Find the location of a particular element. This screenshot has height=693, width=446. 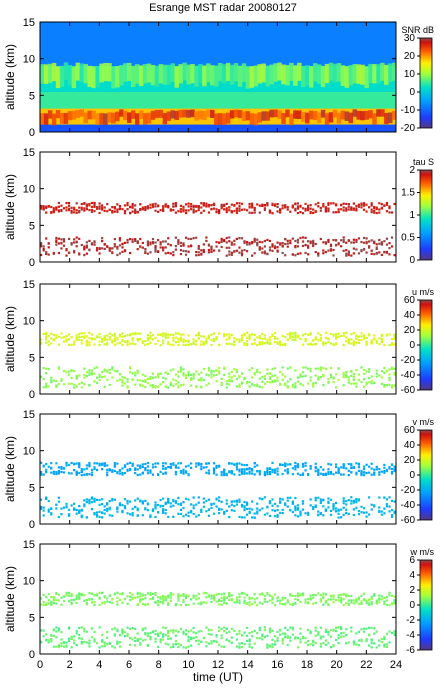

ytick-label: 15 is located at coordinates (29, 285).